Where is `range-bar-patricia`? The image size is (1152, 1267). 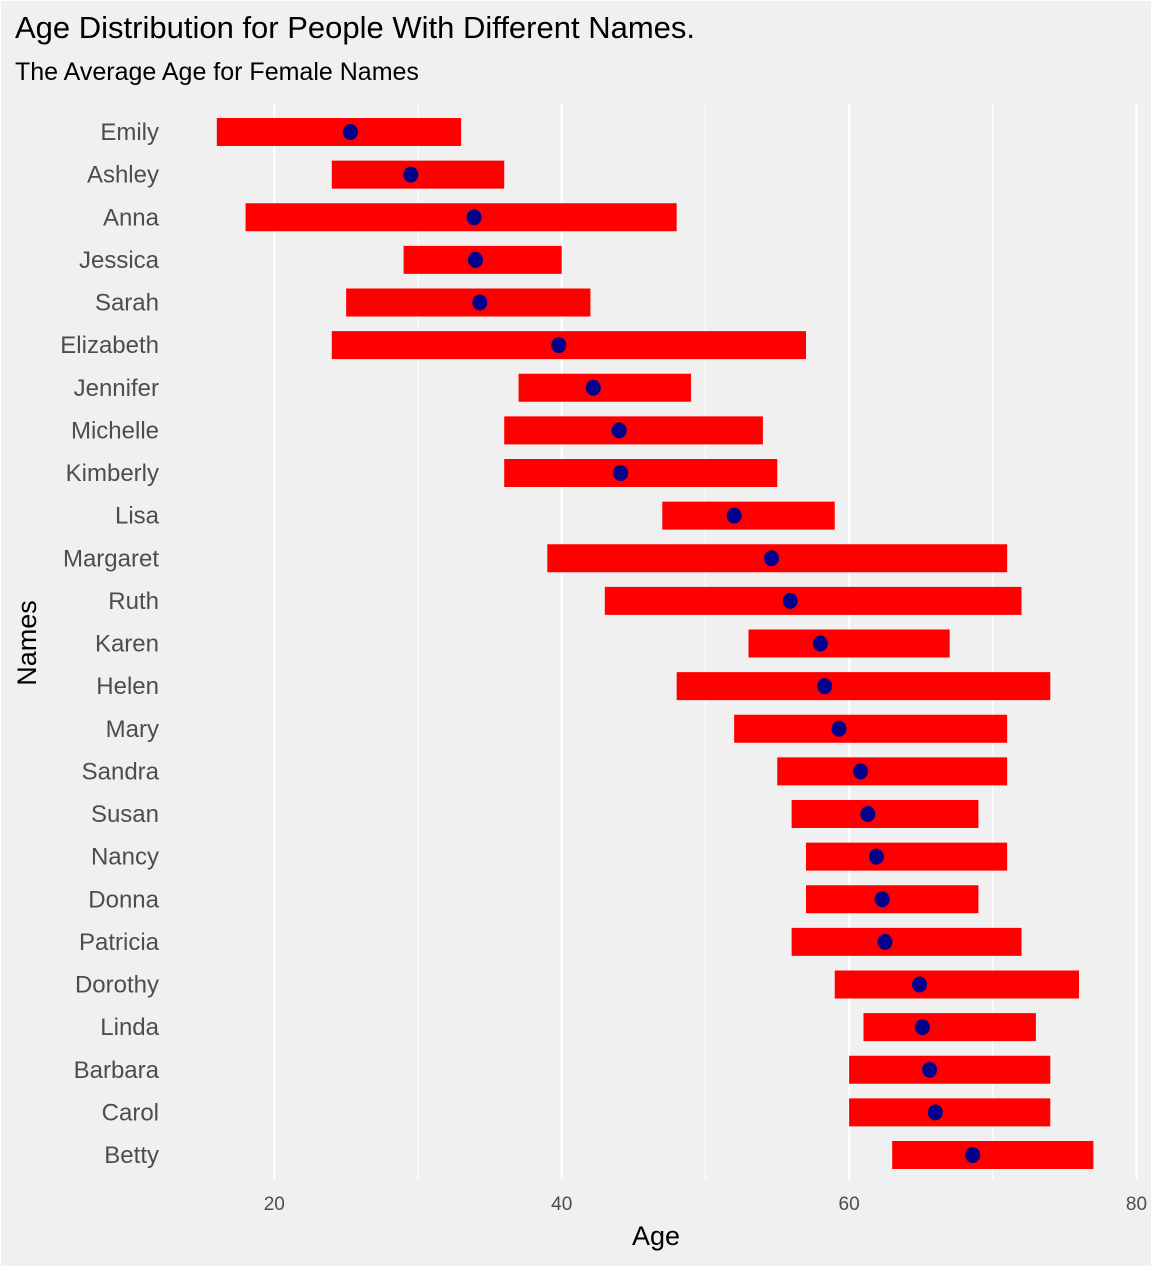
range-bar-patricia is located at coordinates (906, 941).